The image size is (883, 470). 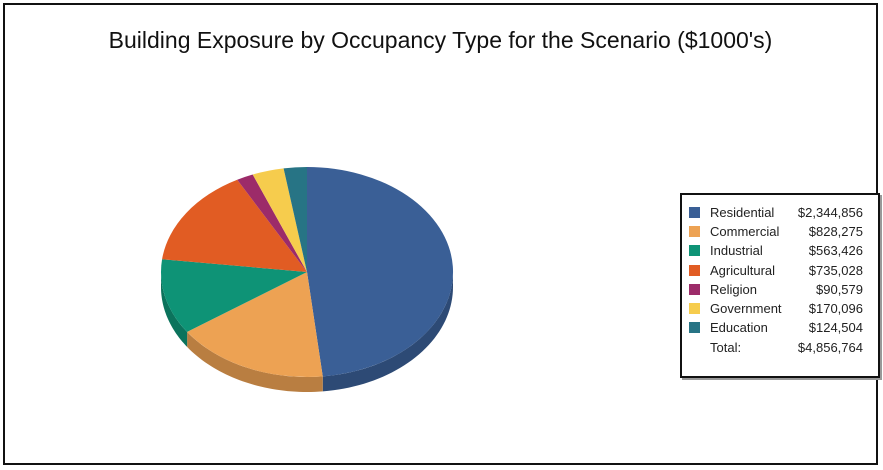 What do you see at coordinates (780, 213) in the screenshot?
I see `legend-item-residential: Residential $2,344,856` at bounding box center [780, 213].